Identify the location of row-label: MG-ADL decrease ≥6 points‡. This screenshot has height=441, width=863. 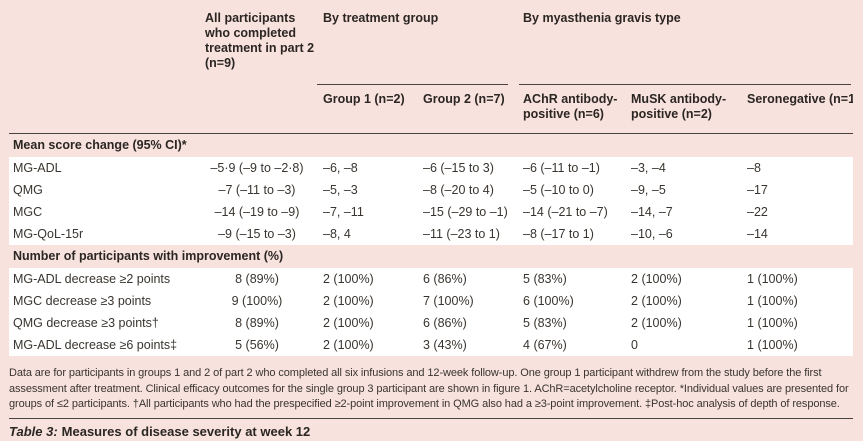
(103, 345).